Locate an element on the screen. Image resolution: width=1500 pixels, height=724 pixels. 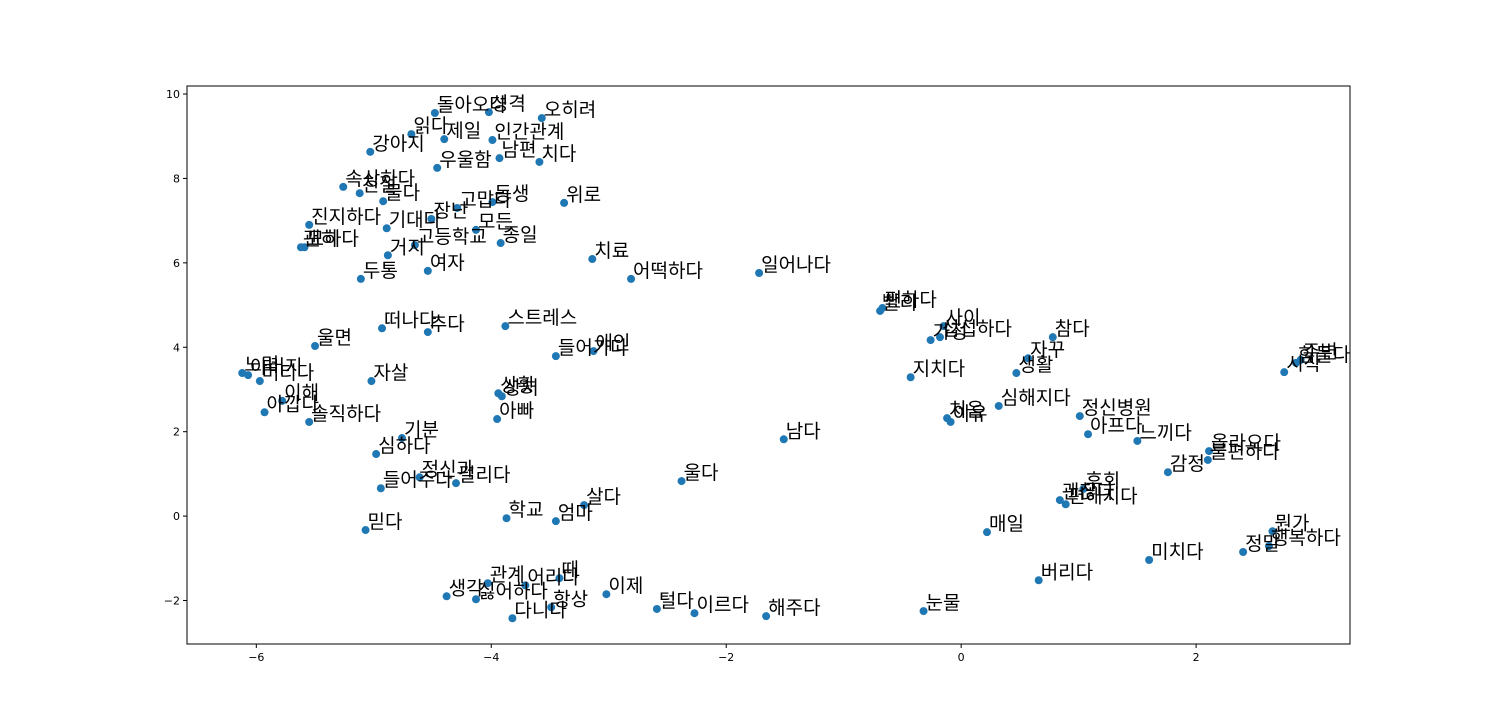
point-label: 여자 is located at coordinates (447, 263).